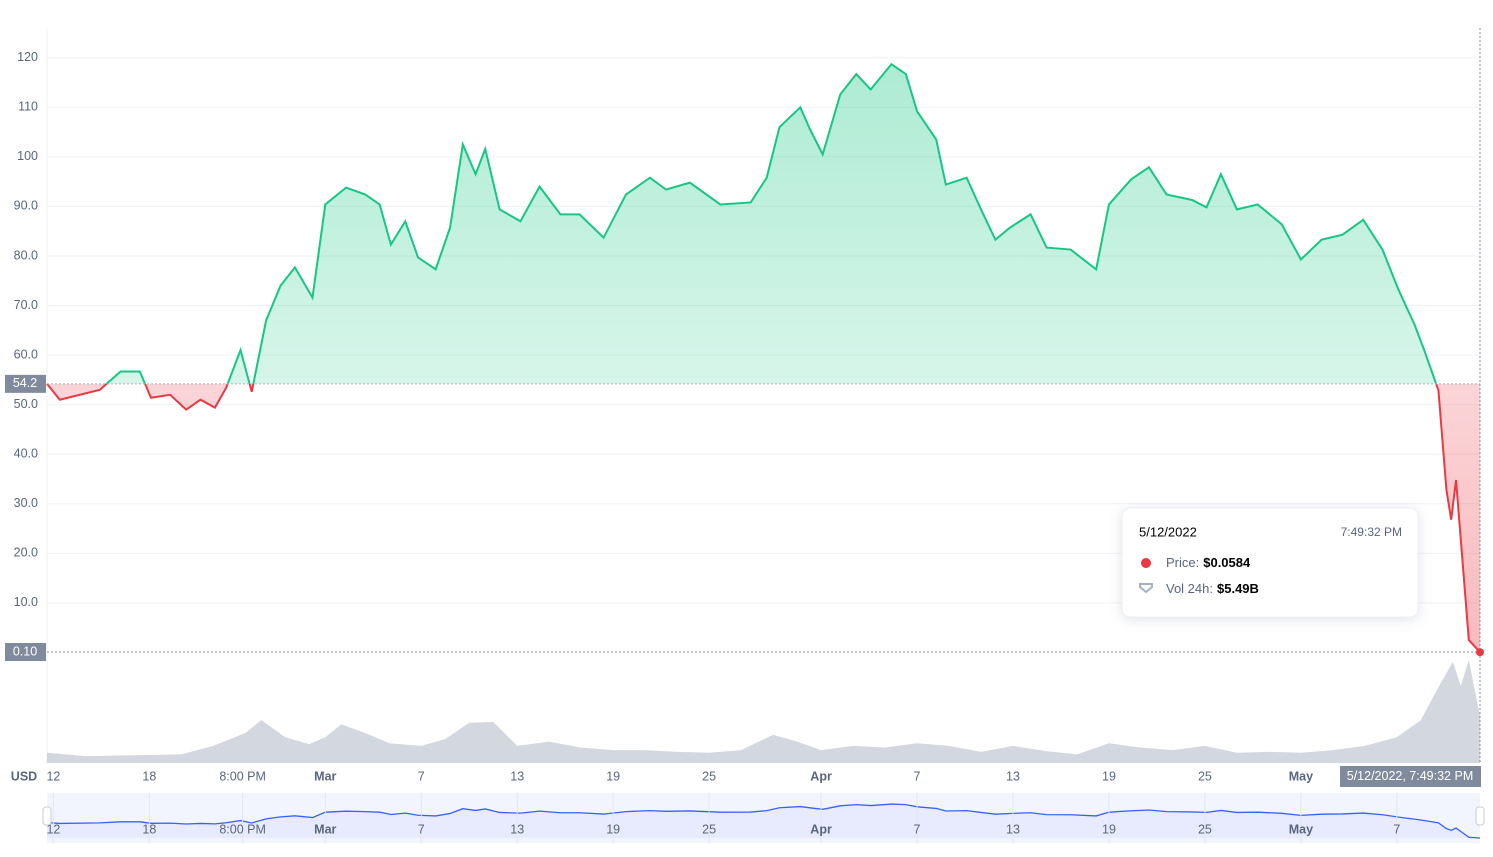 The width and height of the screenshot is (1493, 857). I want to click on currency-label: USD, so click(24, 776).